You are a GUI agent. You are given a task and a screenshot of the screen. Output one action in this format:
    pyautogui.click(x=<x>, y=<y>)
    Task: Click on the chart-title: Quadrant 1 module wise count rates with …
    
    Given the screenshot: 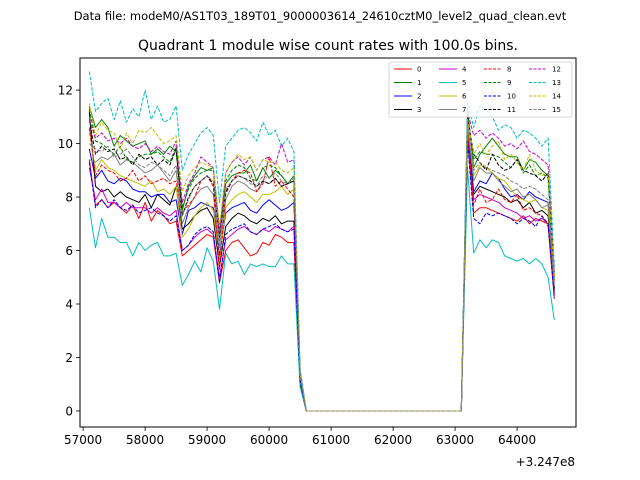 What is the action you would take?
    pyautogui.click(x=328, y=46)
    